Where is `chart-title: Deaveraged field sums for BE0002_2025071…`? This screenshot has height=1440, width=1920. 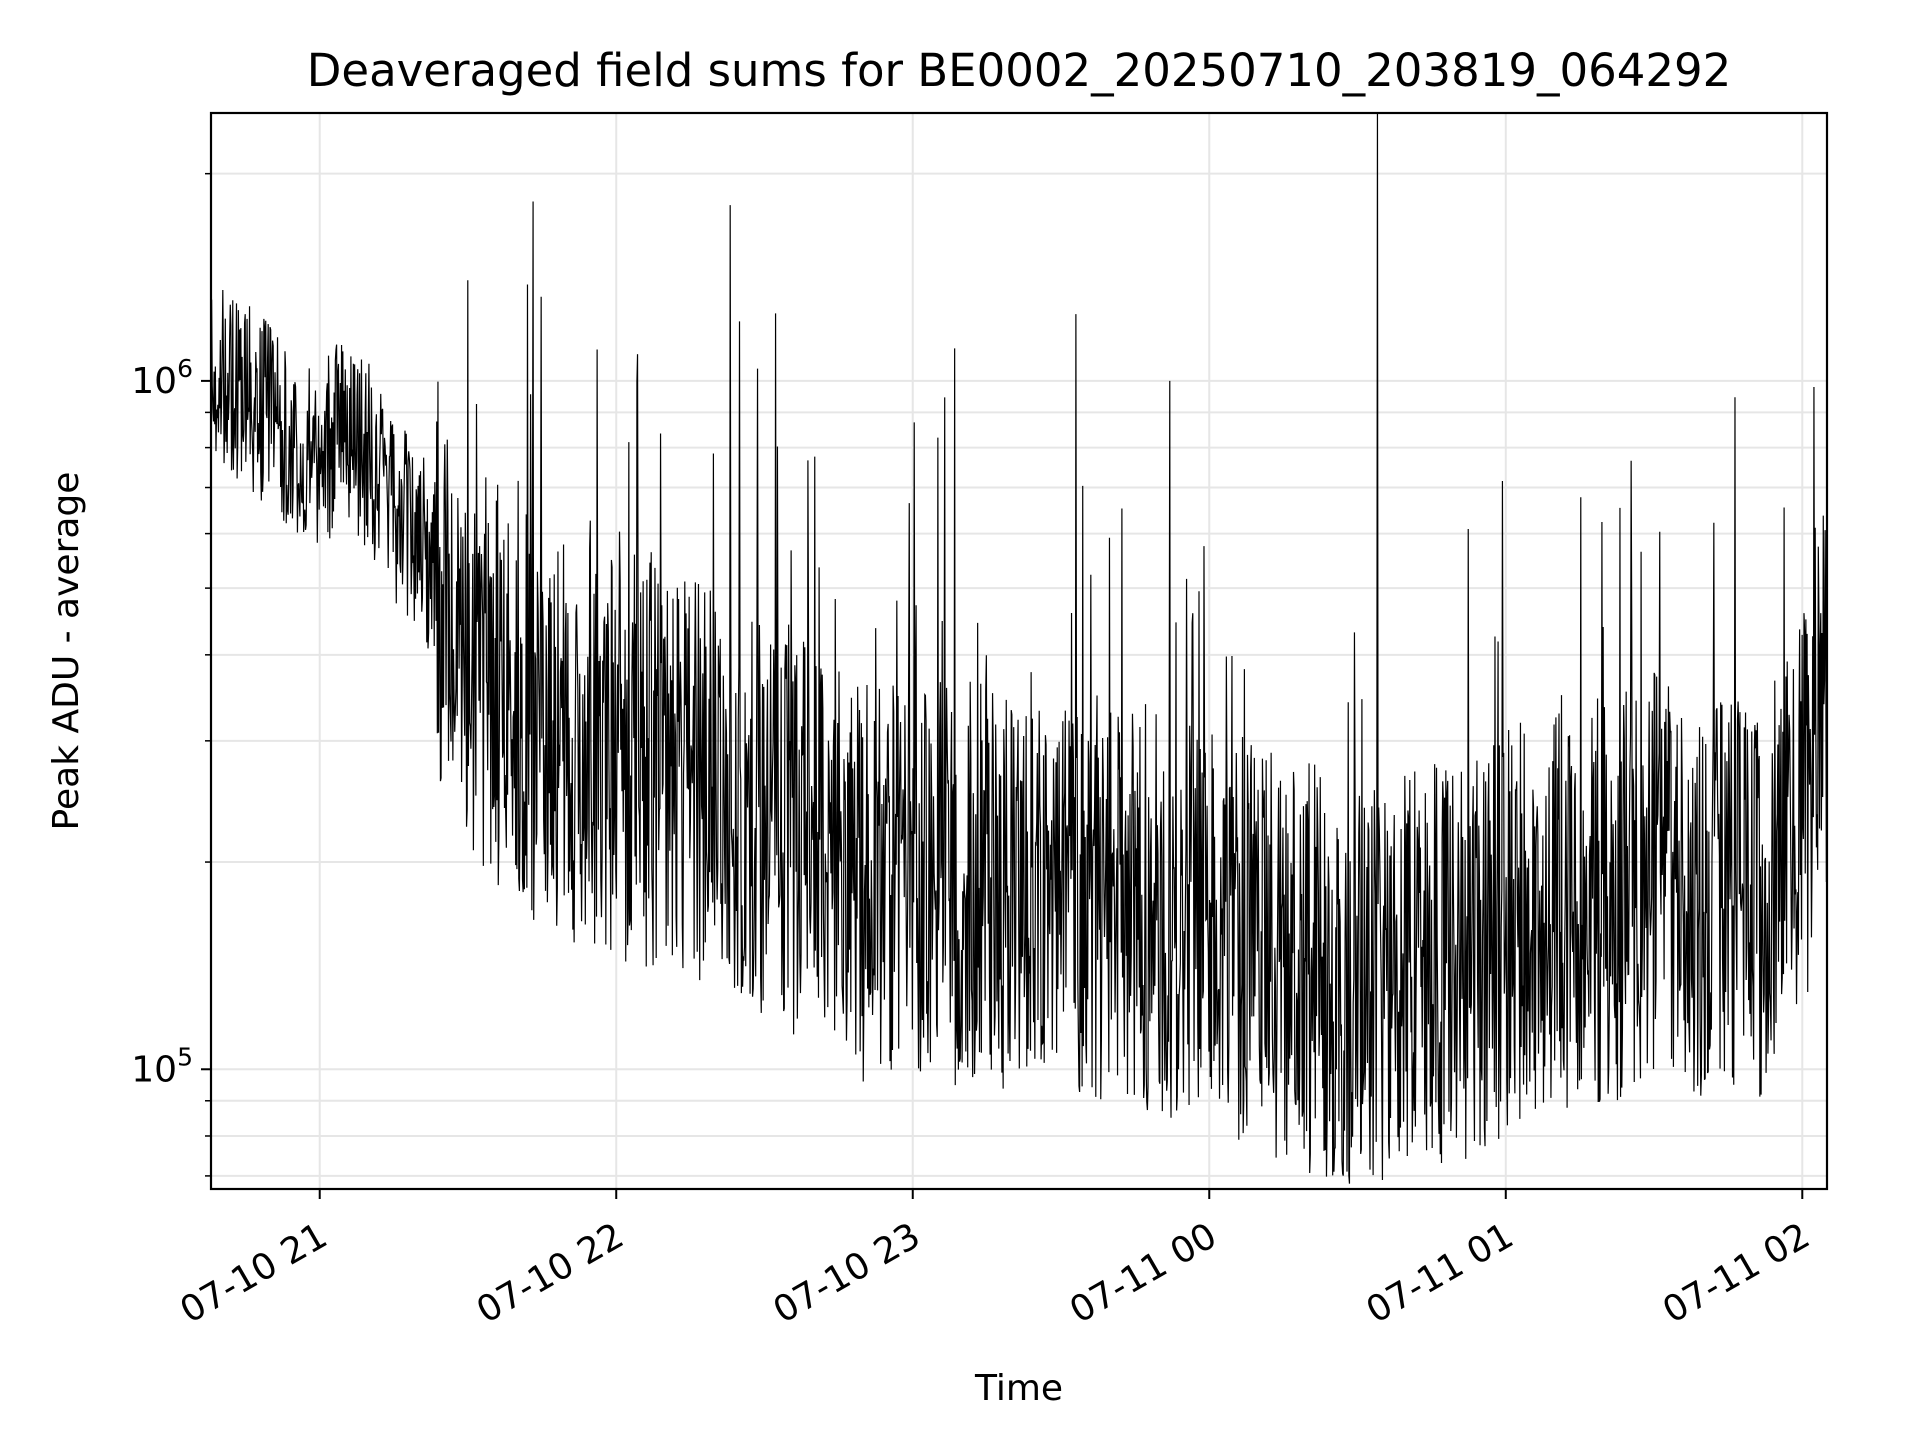
chart-title: Deaveraged field sums for BE0002_2025071… is located at coordinates (1019, 70).